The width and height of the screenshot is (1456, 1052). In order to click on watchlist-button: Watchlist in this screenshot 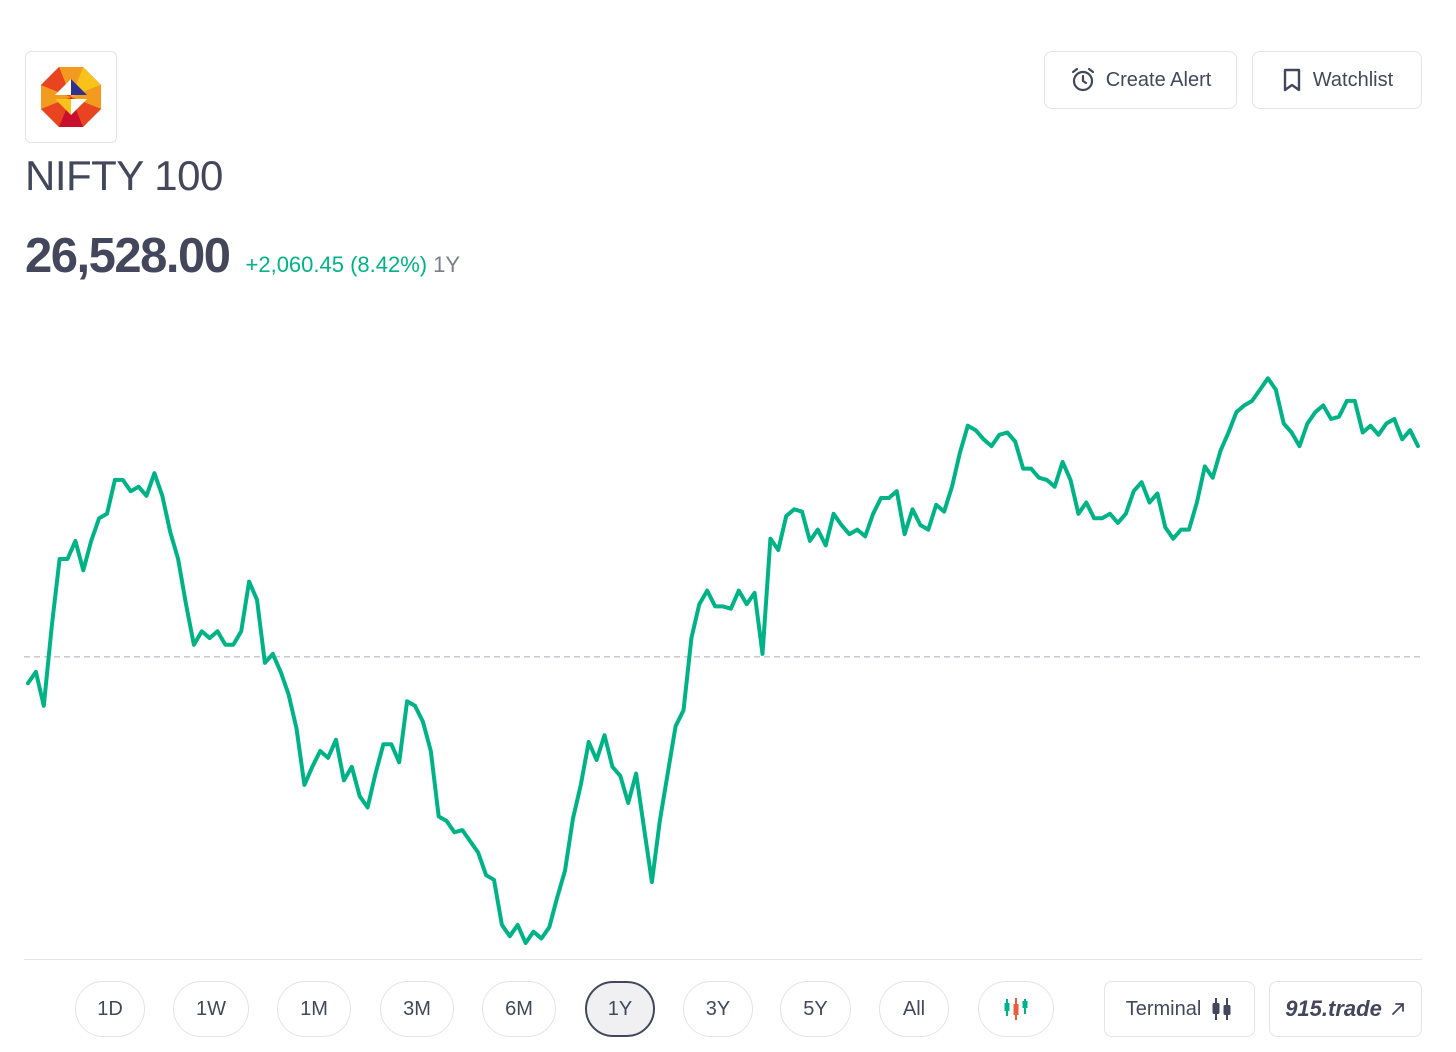, I will do `click(1337, 80)`.